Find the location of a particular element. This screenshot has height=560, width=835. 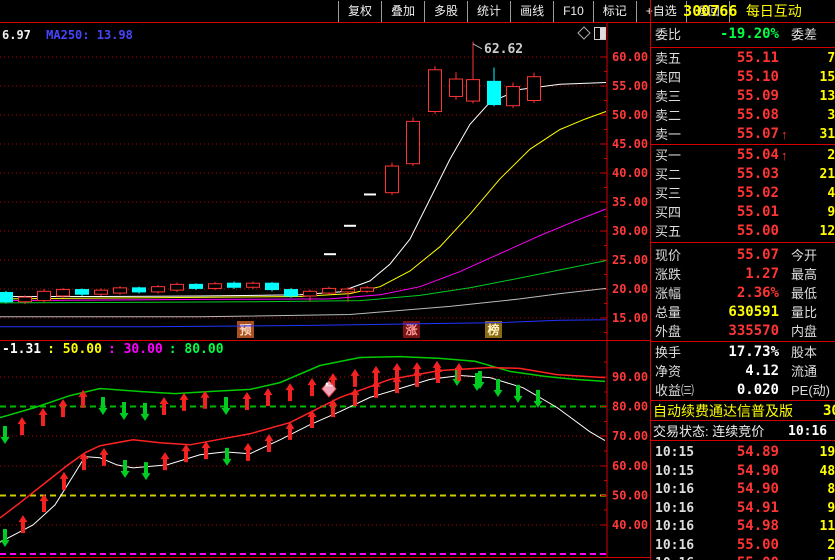

stock-name: 每日互动 is located at coordinates (773, 11).